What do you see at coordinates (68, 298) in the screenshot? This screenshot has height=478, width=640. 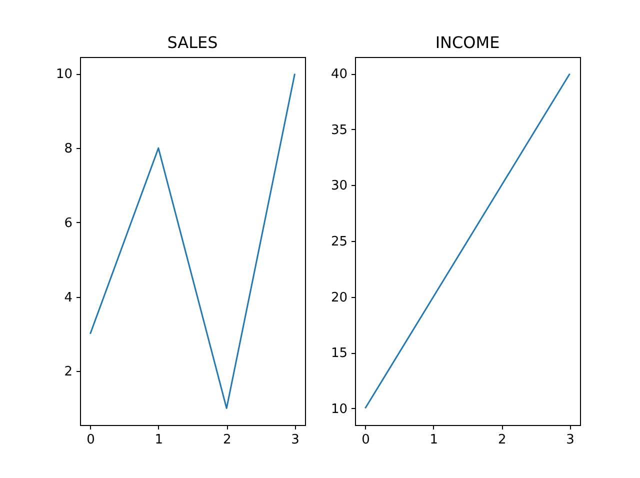 I see `y-tick-label: 4` at bounding box center [68, 298].